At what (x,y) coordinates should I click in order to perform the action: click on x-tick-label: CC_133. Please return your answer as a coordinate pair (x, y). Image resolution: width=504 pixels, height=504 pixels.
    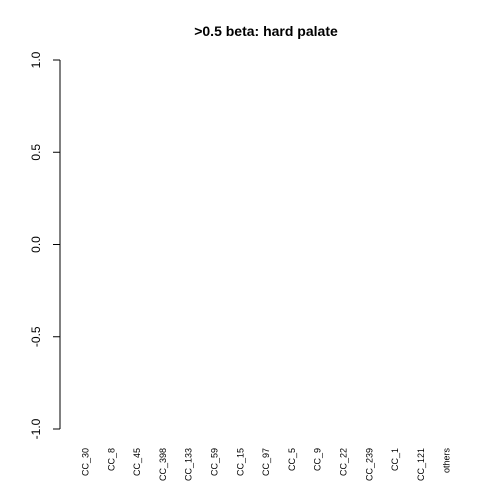
    Looking at the image, I should click on (189, 464).